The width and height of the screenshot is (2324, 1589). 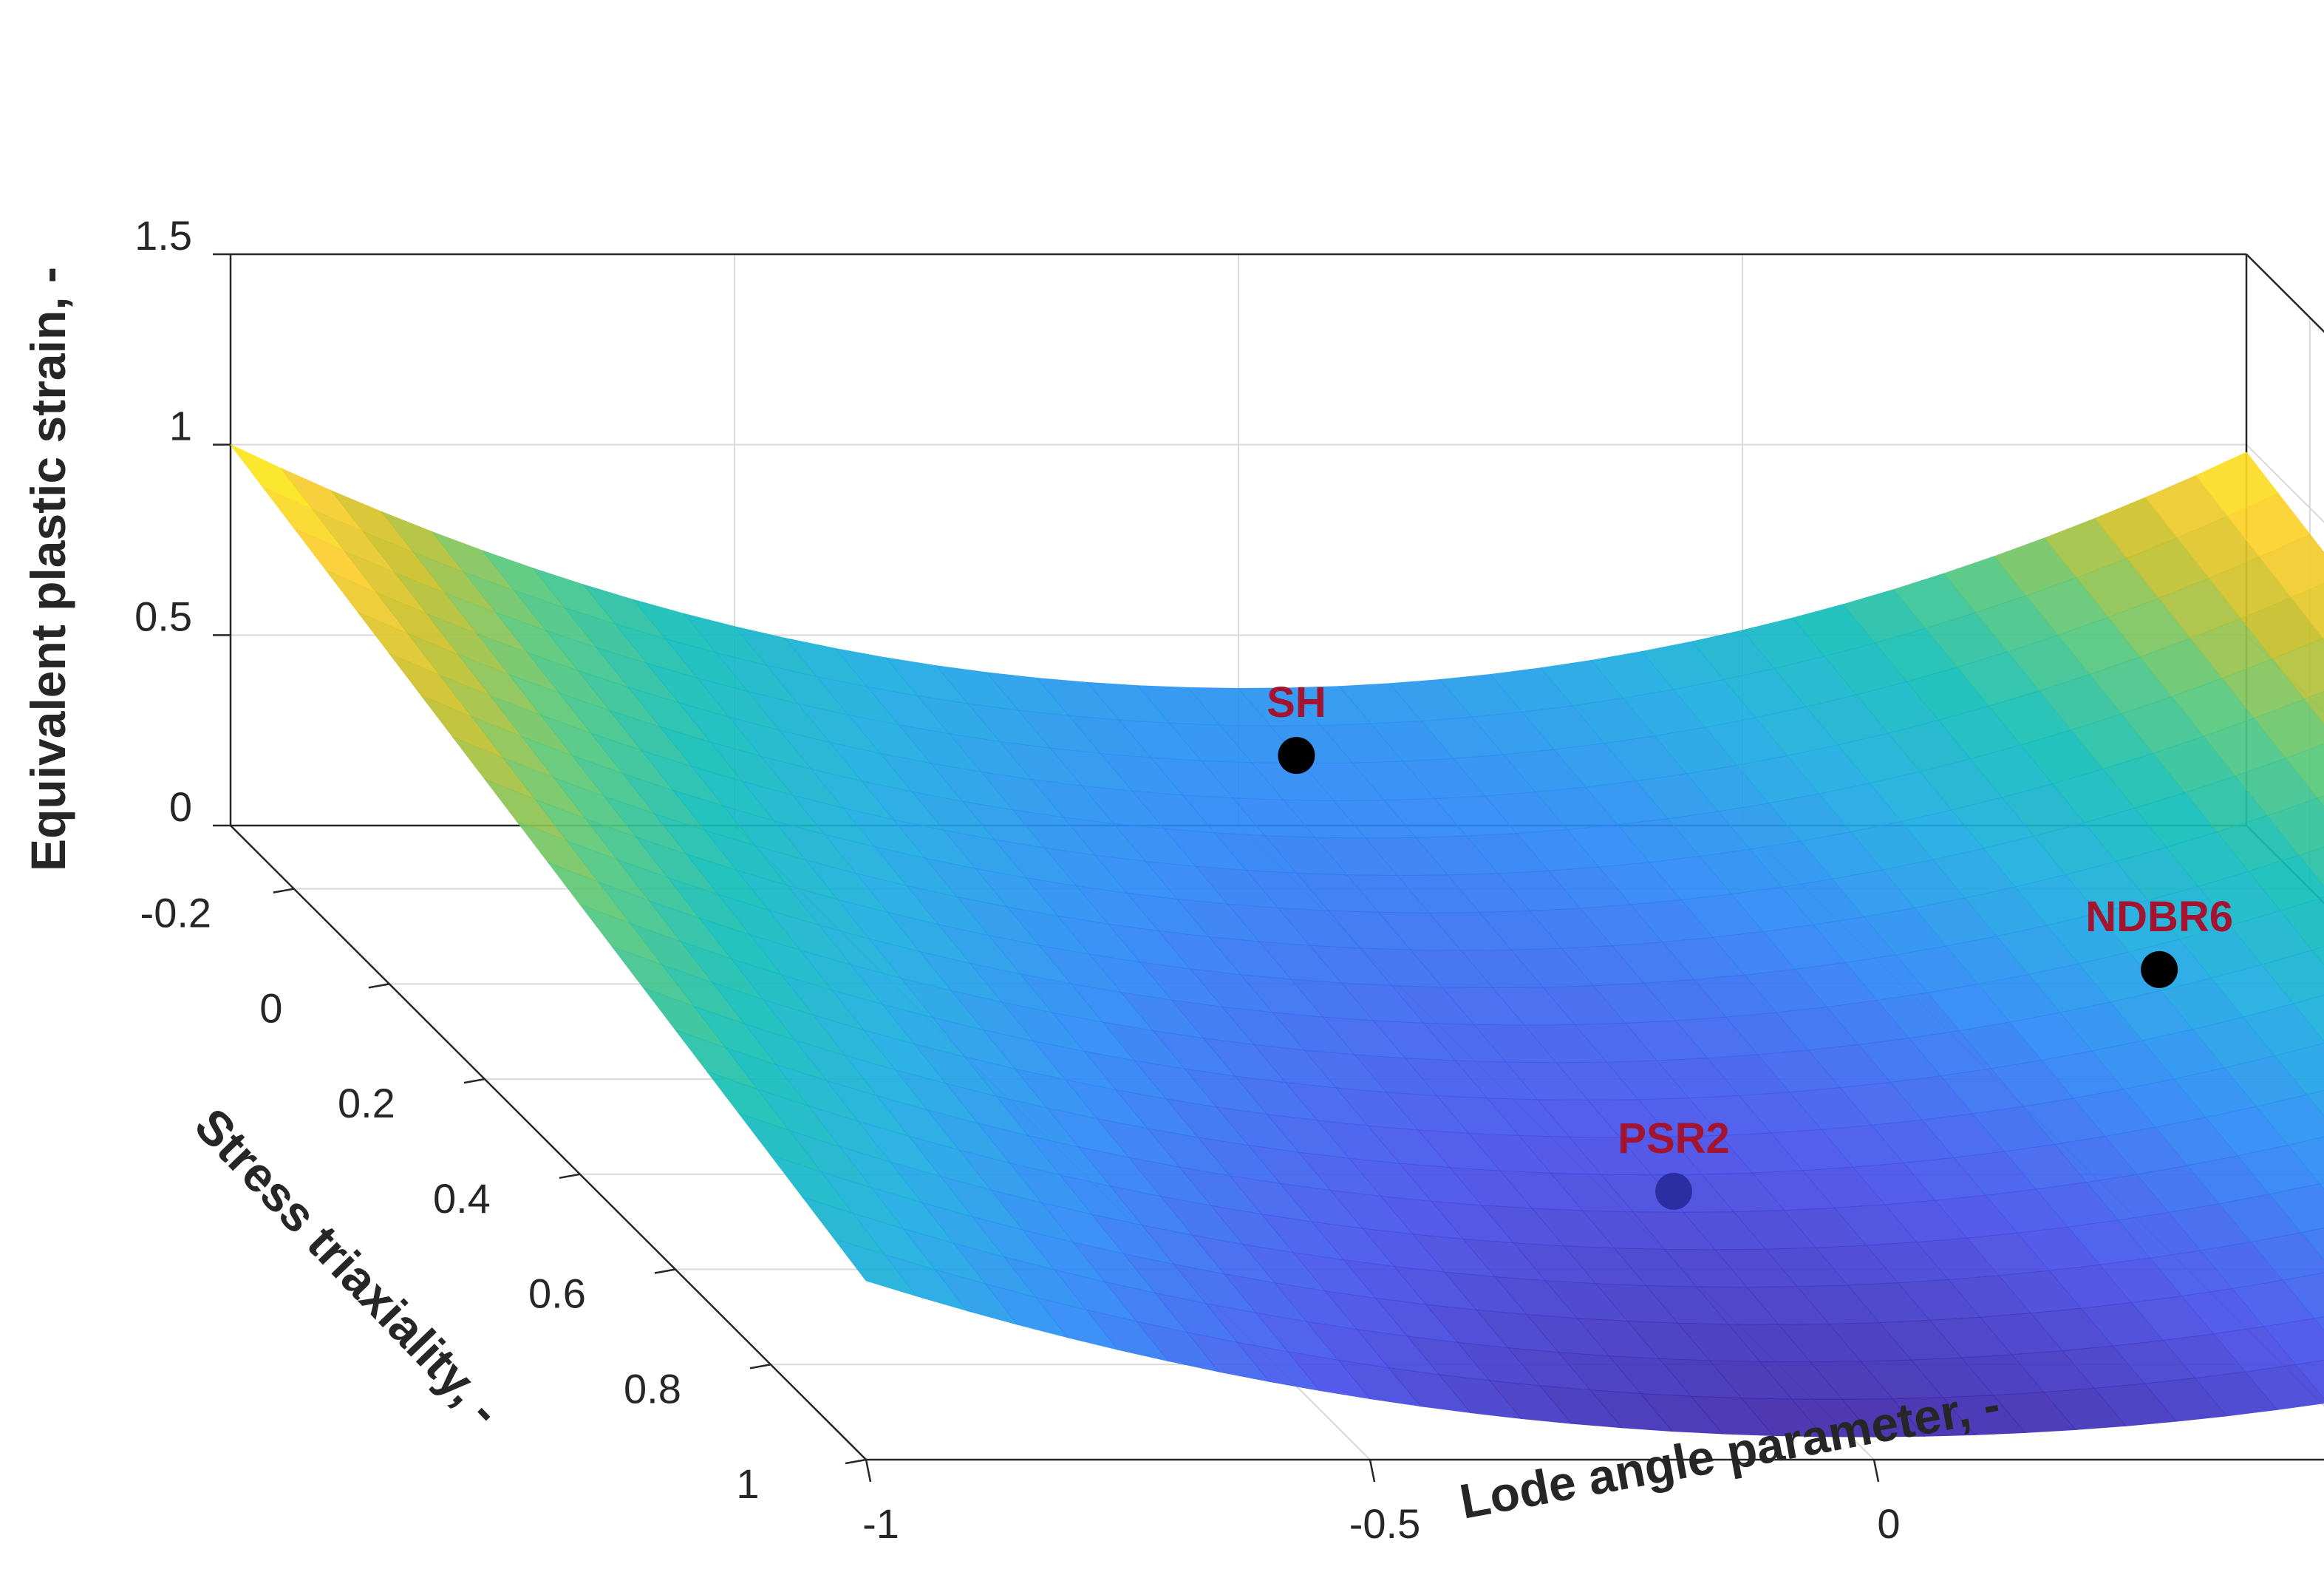 I want to click on x-tick-label: -1, so click(x=880, y=1523).